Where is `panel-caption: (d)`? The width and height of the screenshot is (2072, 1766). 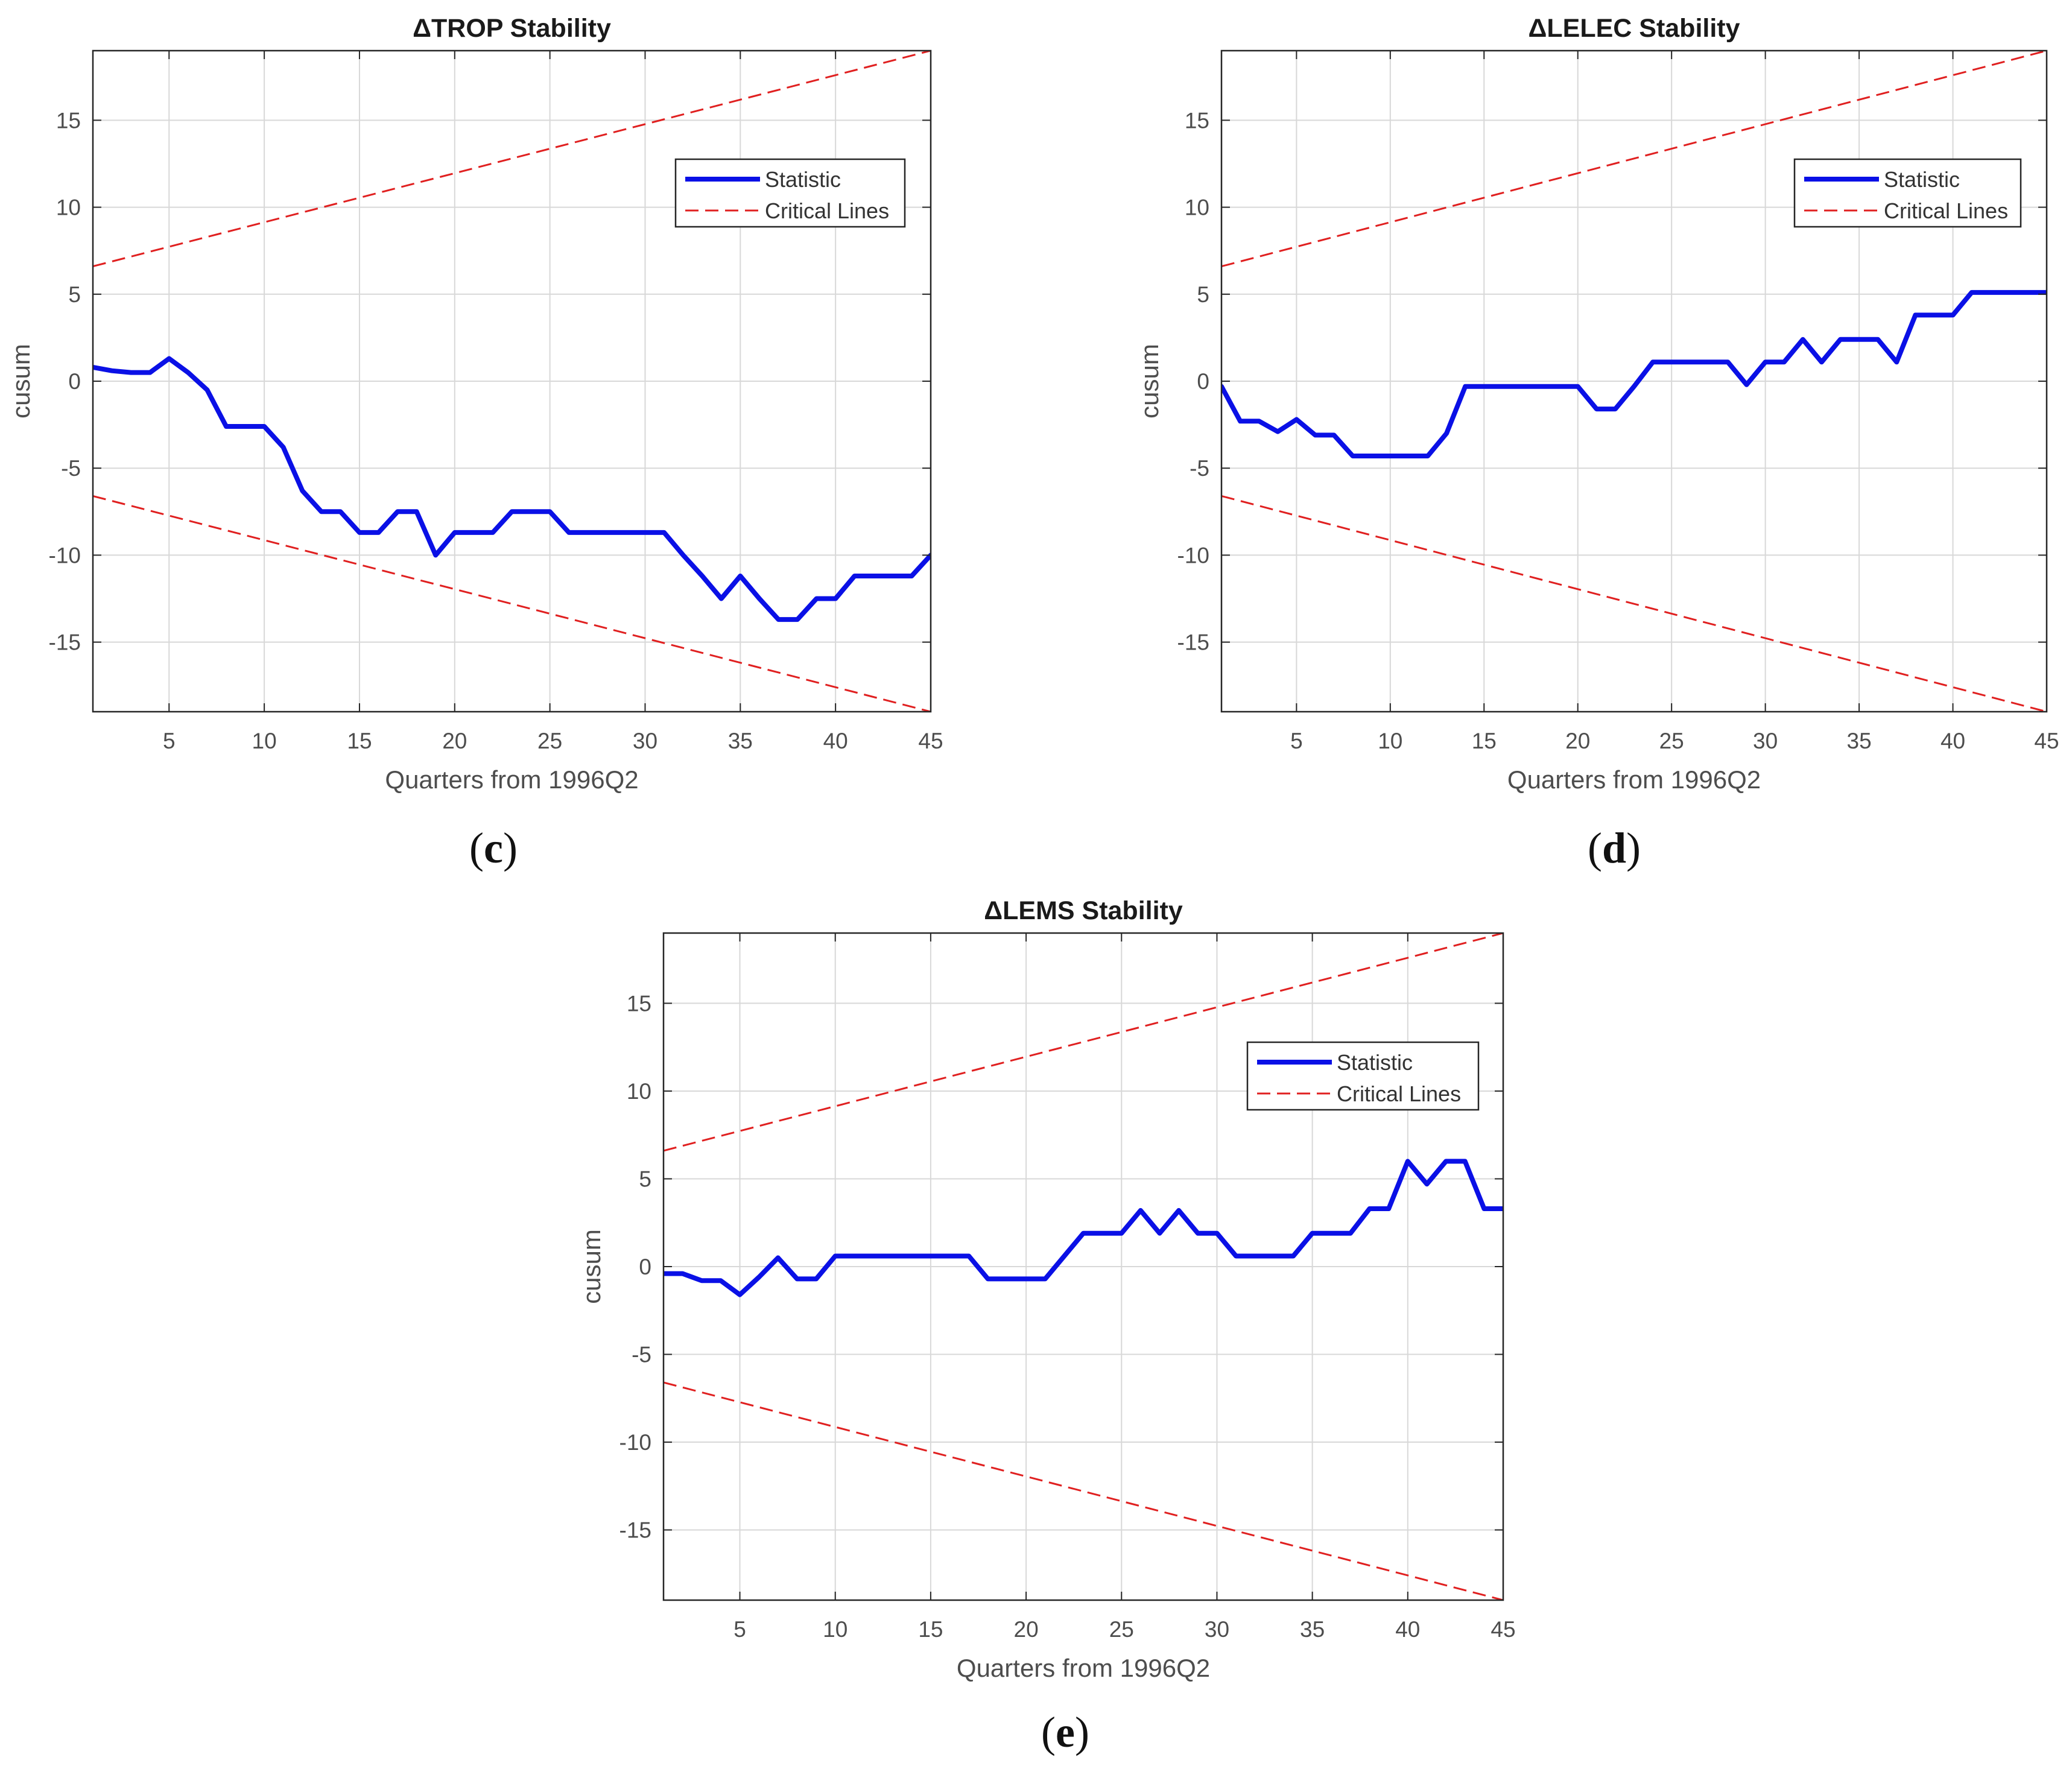
panel-caption: (d) is located at coordinates (1615, 848).